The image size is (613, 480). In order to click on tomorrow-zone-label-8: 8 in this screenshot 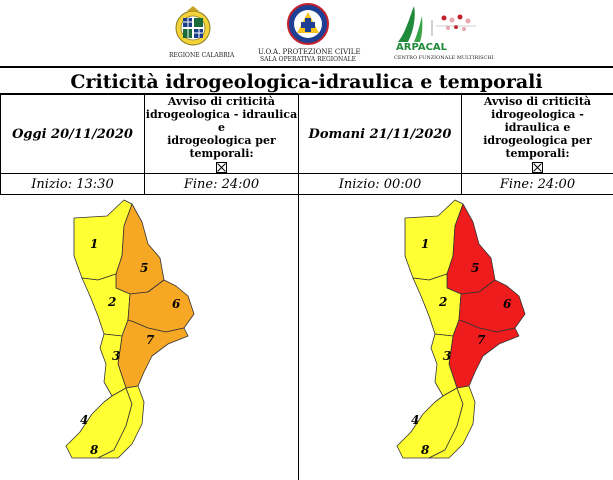, I will do `click(425, 450)`.